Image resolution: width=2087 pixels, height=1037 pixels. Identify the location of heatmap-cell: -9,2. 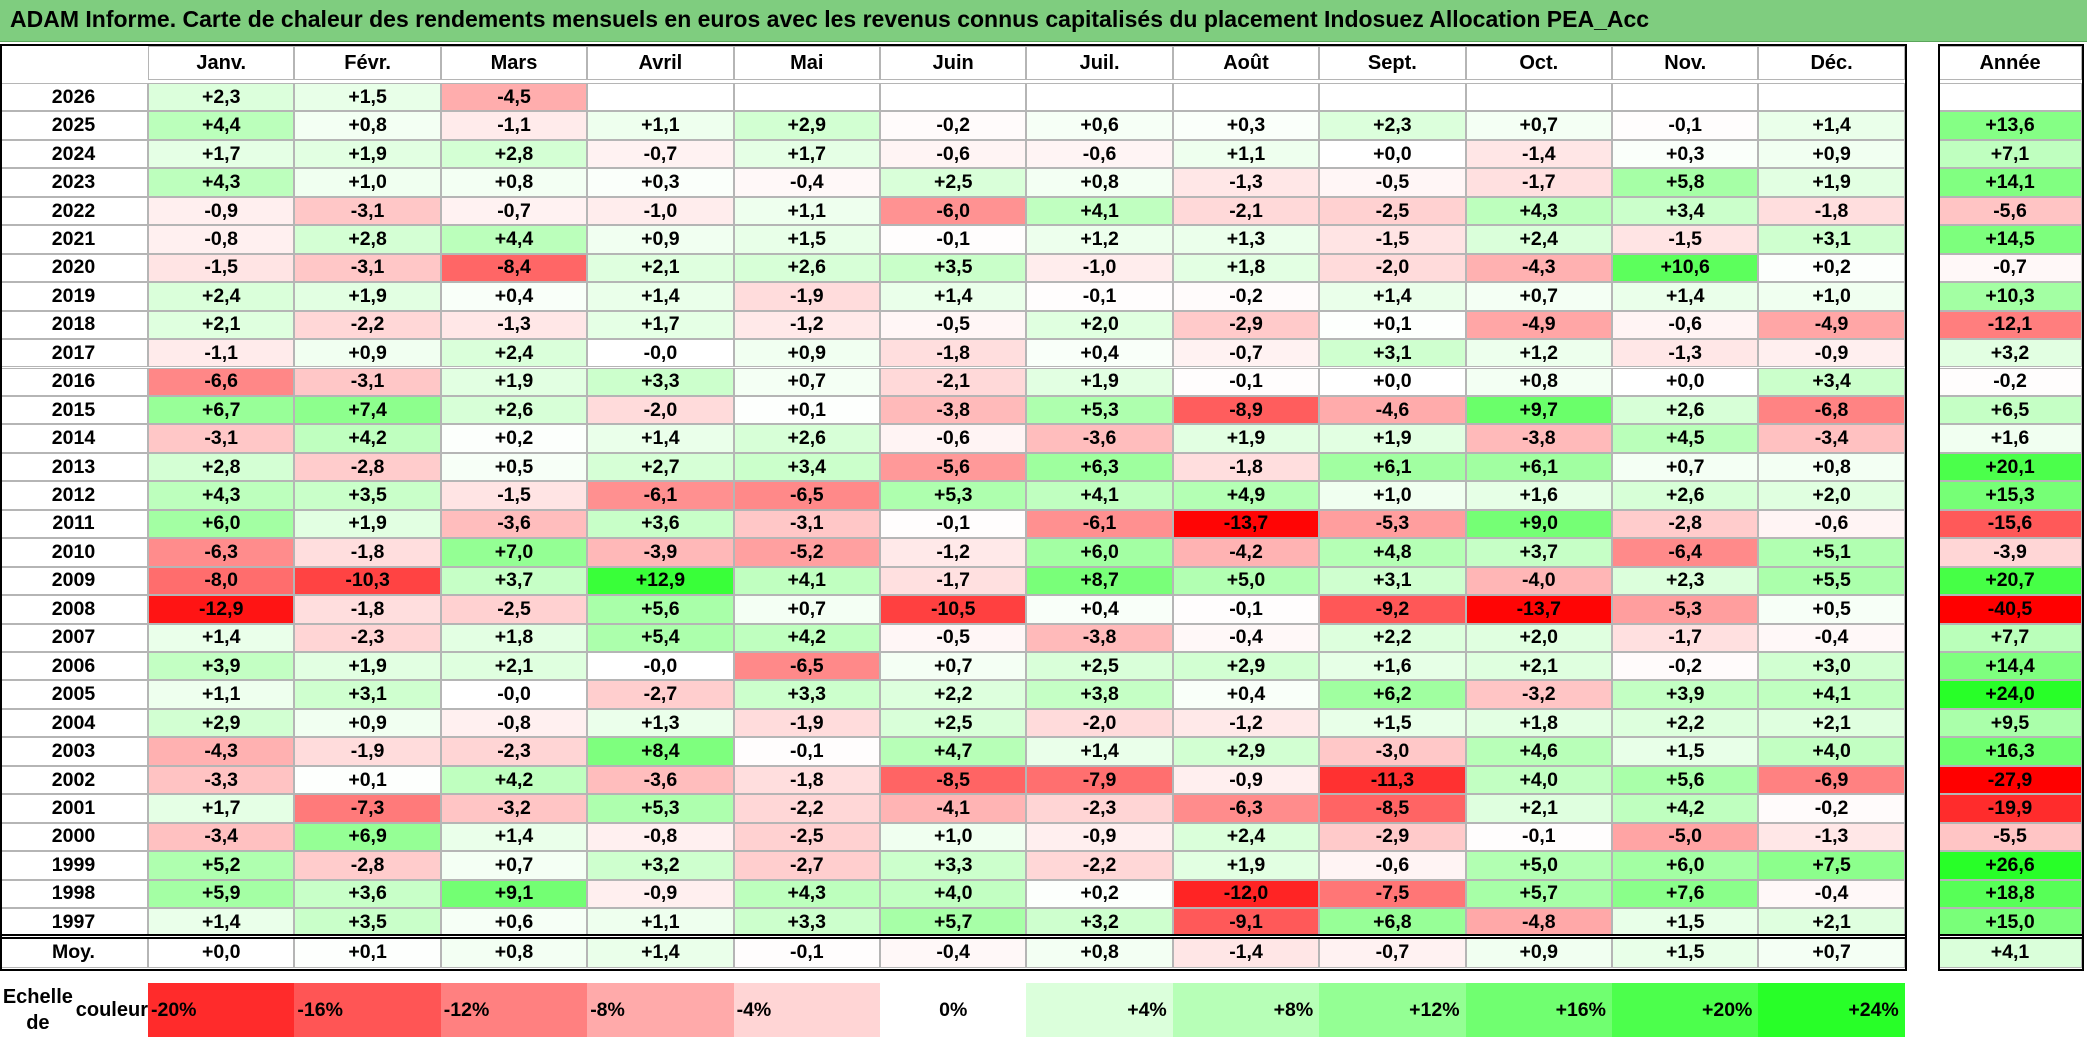
(1392, 609).